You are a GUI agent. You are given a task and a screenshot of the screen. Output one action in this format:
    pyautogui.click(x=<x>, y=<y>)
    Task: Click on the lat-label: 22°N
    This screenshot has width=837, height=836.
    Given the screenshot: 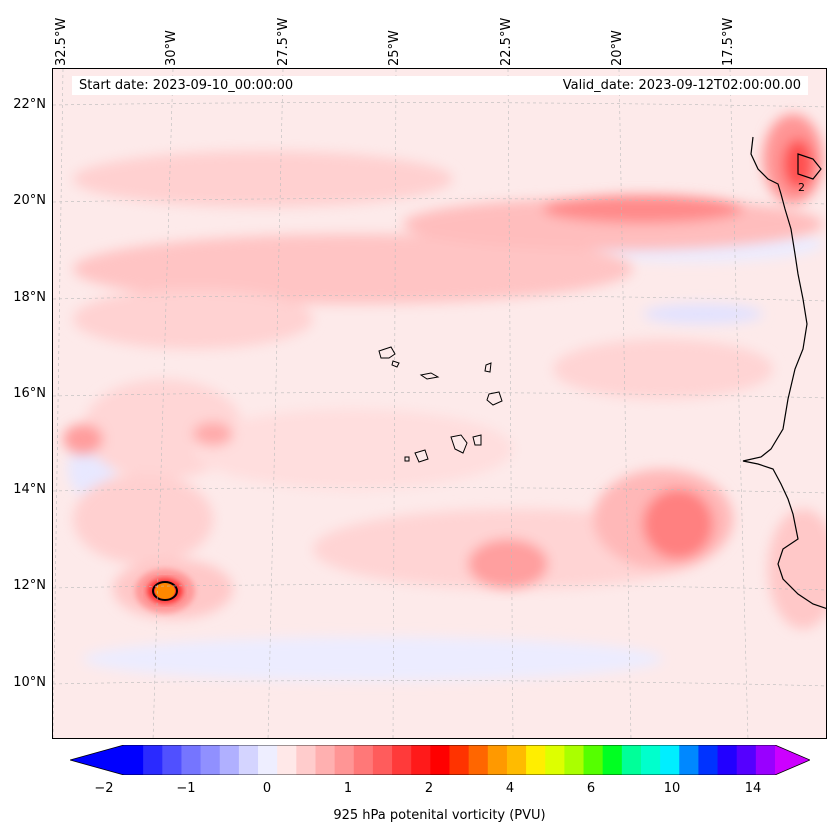 What is the action you would take?
    pyautogui.click(x=29, y=104)
    